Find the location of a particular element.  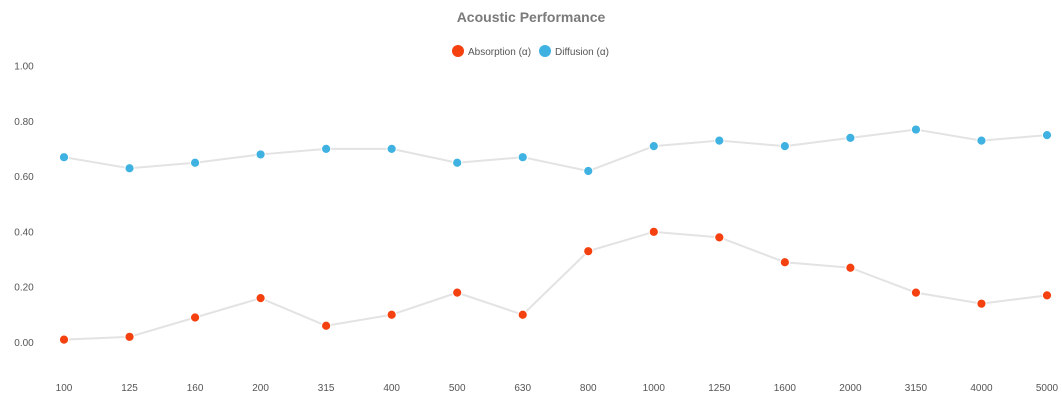

legend-item-diffusion: Diffusion (α) is located at coordinates (574, 51).